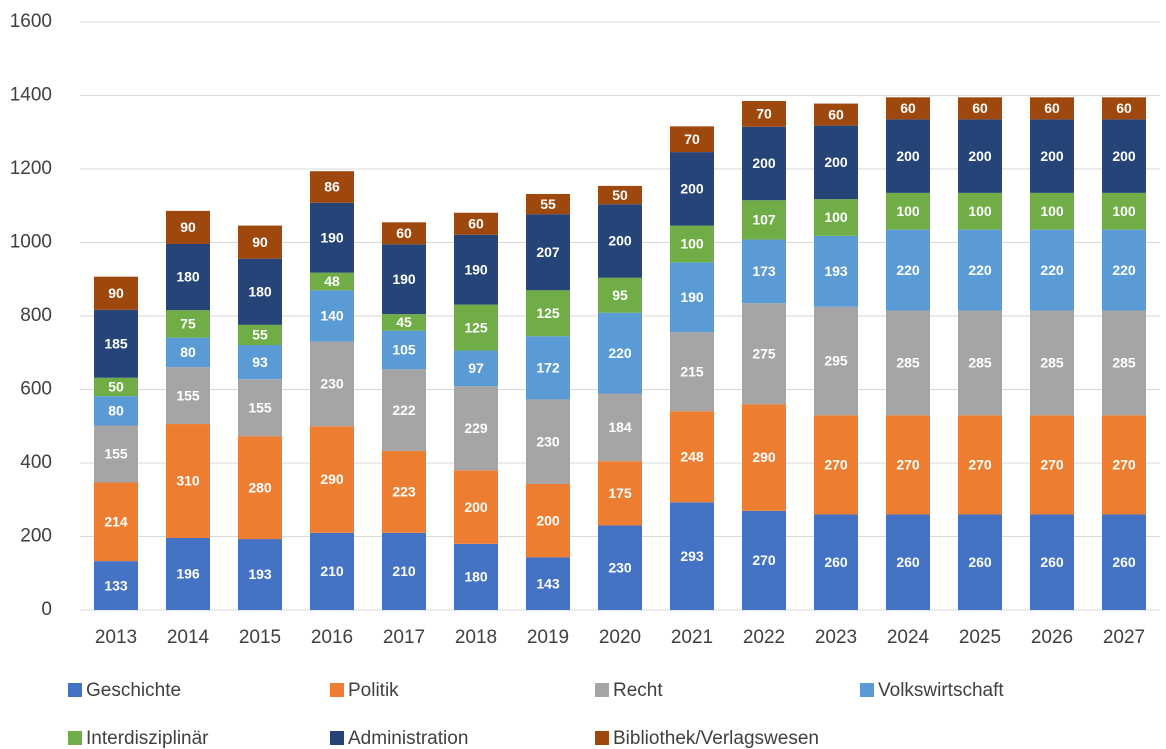  I want to click on x-tick-label: 2013, so click(116, 637).